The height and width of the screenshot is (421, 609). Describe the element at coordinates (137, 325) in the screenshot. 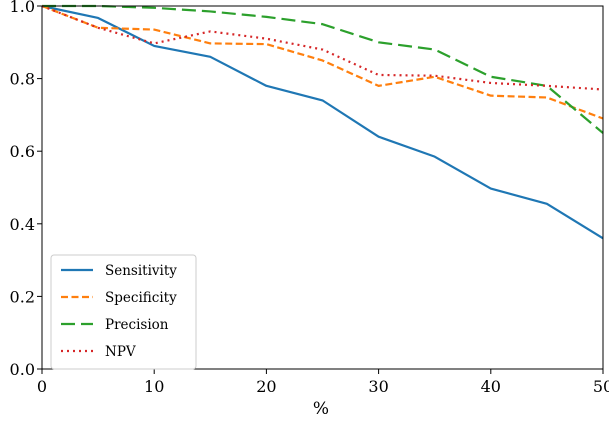

I see `legend-label-precision: Precision` at that location.